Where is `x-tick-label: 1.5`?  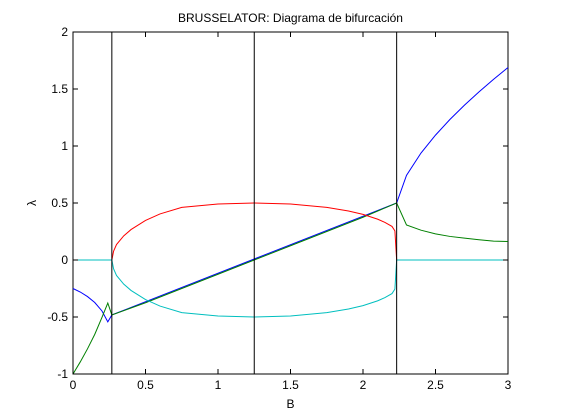 x-tick-label: 1.5 is located at coordinates (290, 385).